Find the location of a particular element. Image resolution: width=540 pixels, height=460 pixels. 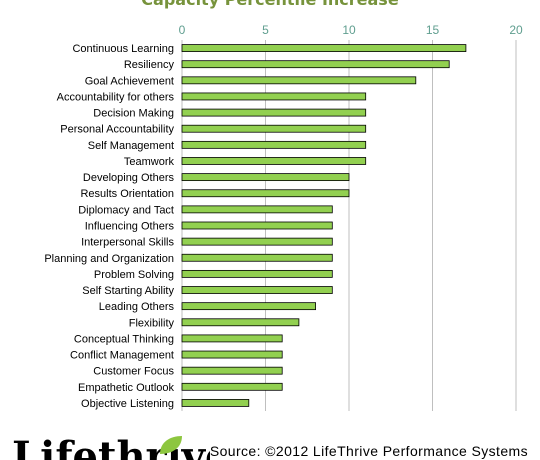

category-label: Goal Achievement is located at coordinates (129, 81).